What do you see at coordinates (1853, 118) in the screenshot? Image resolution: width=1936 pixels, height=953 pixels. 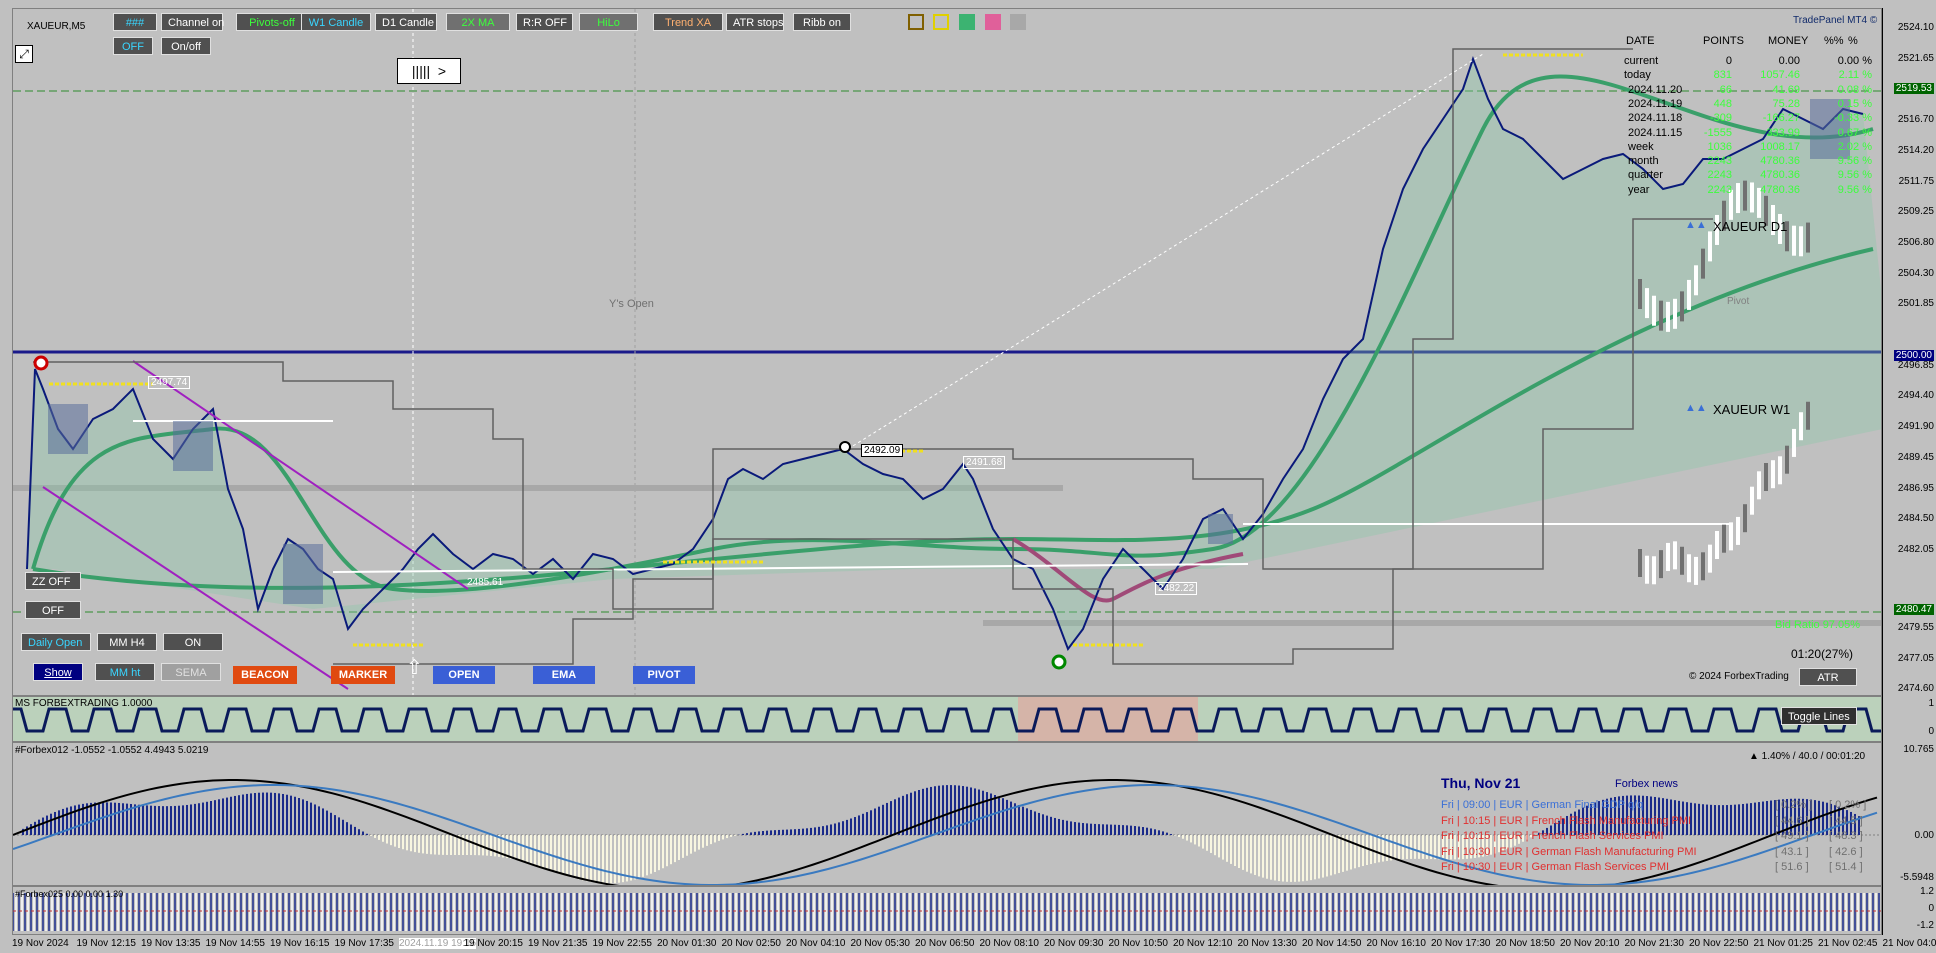 I see `stats-row-pct: -0.33 %` at bounding box center [1853, 118].